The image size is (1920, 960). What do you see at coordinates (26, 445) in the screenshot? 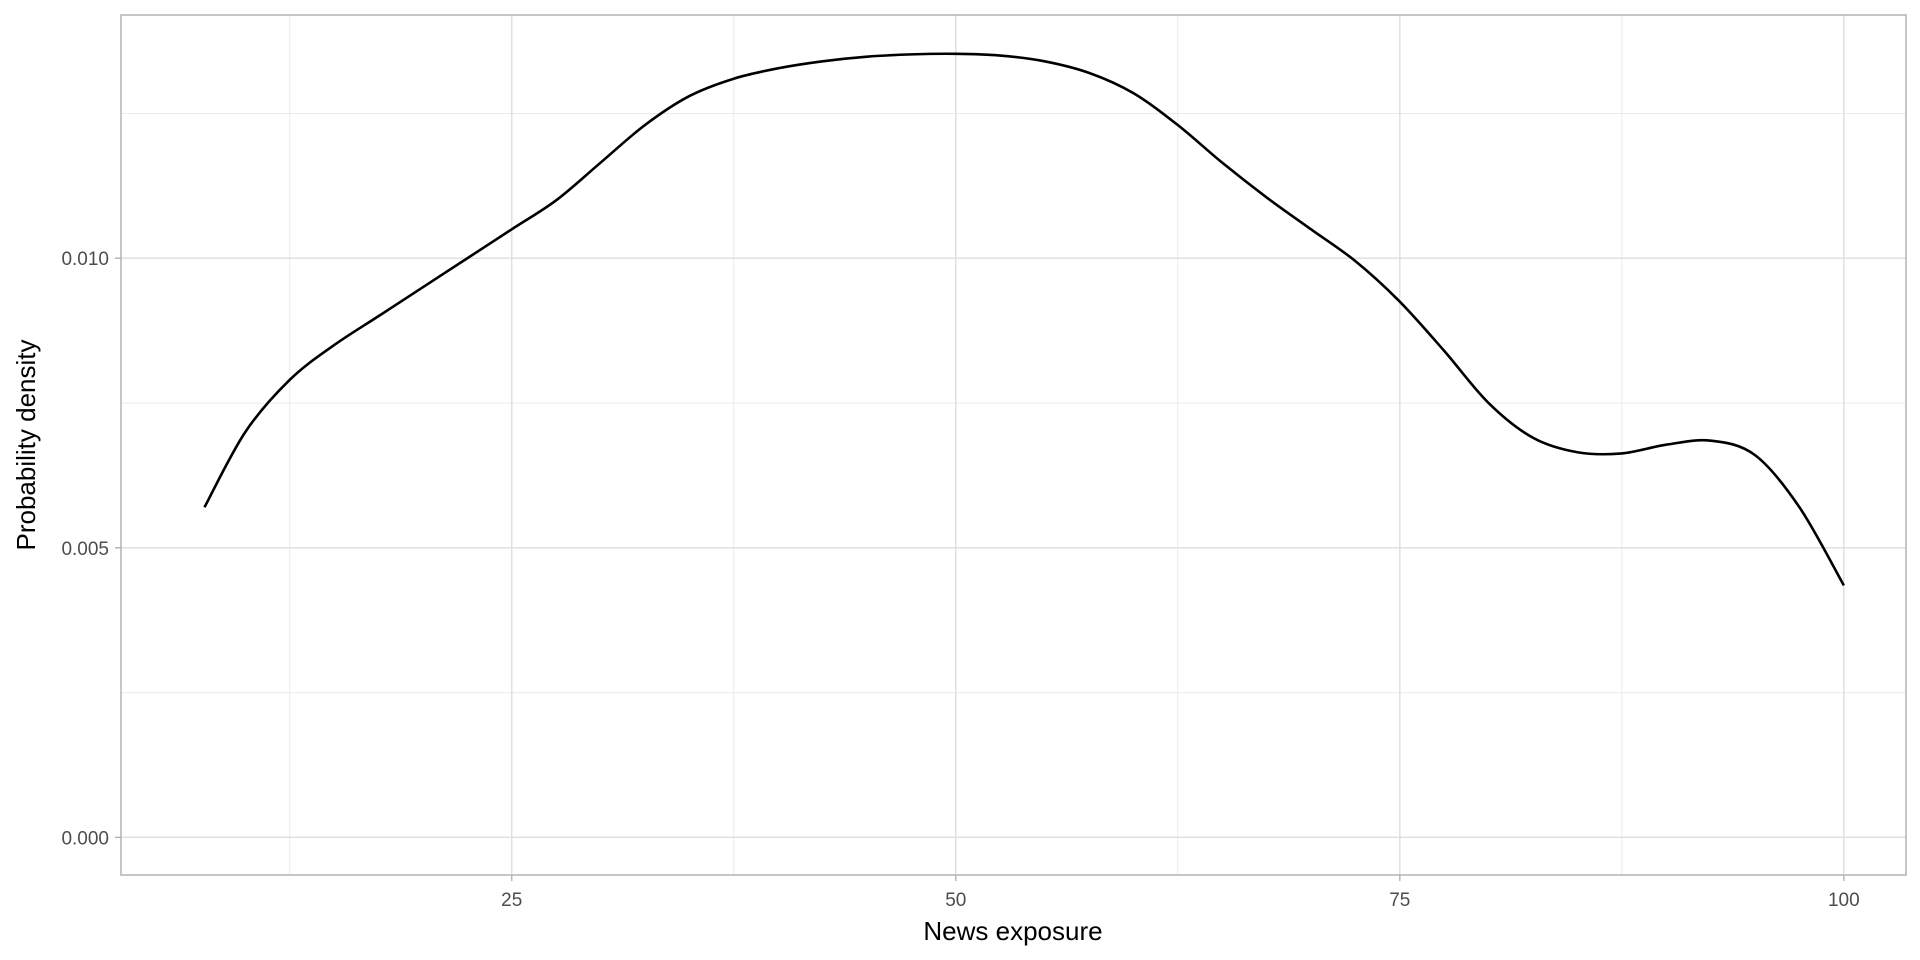
I see `y-axis-title: Probability density` at bounding box center [26, 445].